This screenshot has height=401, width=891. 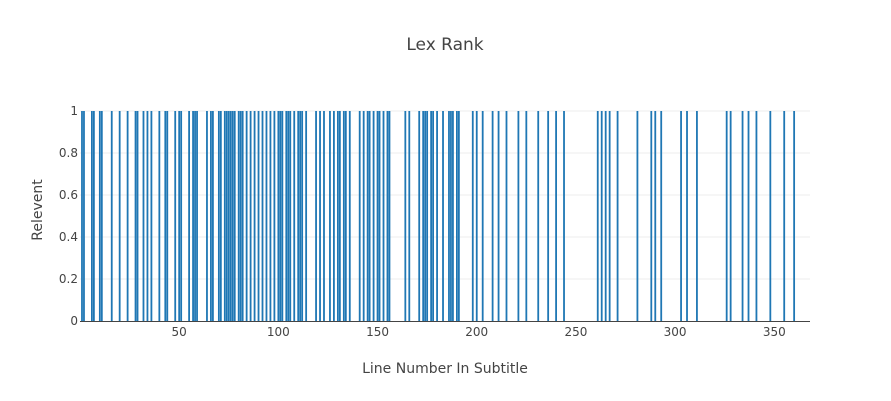 I want to click on y-tick-label: 0.8, so click(x=68, y=153).